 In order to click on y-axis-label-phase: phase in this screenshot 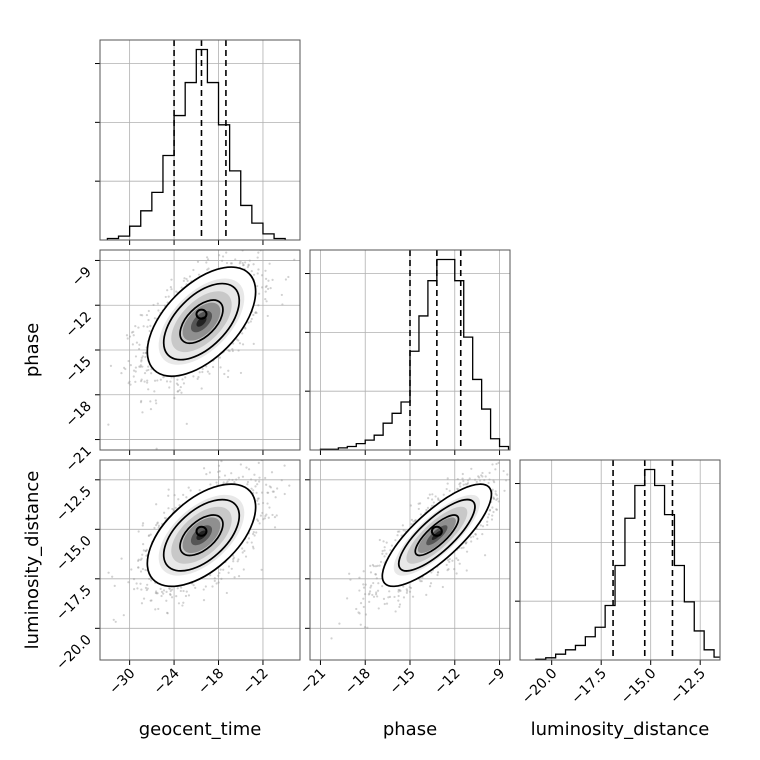, I will do `click(32, 350)`.